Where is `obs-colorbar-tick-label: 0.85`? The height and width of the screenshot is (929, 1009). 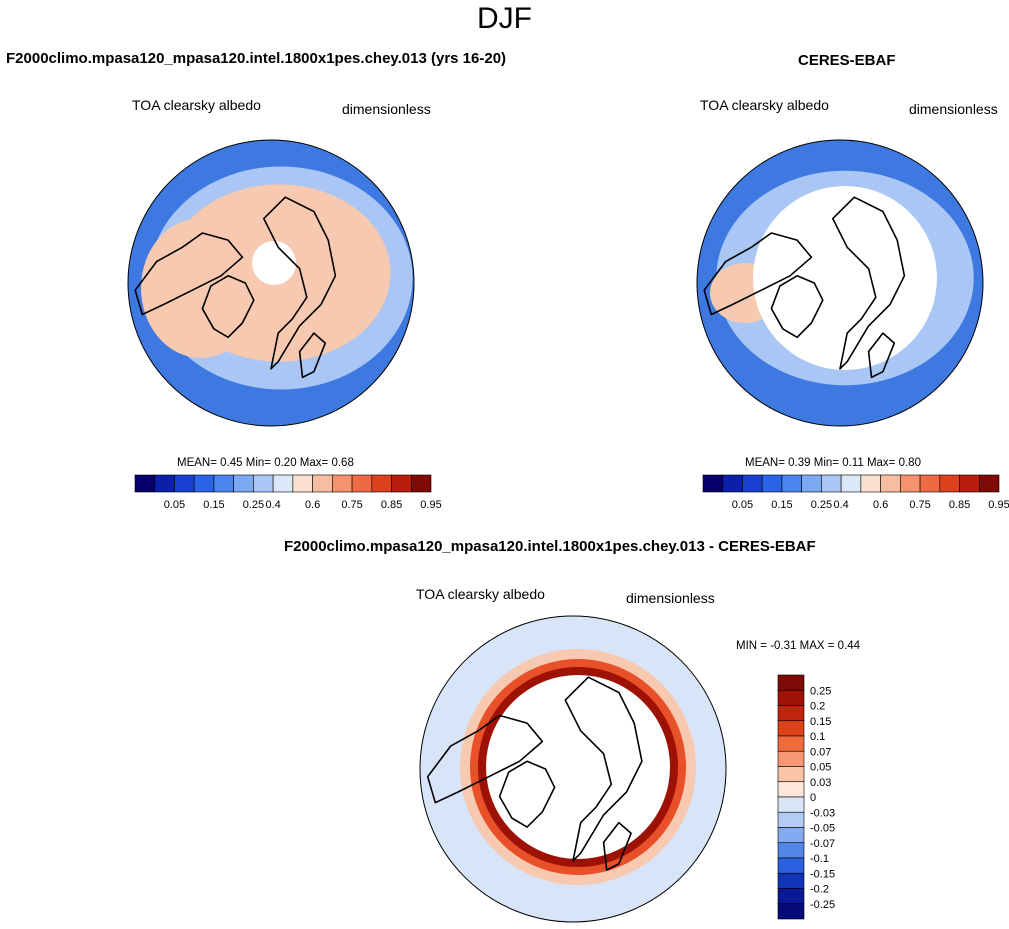
obs-colorbar-tick-label: 0.85 is located at coordinates (959, 505).